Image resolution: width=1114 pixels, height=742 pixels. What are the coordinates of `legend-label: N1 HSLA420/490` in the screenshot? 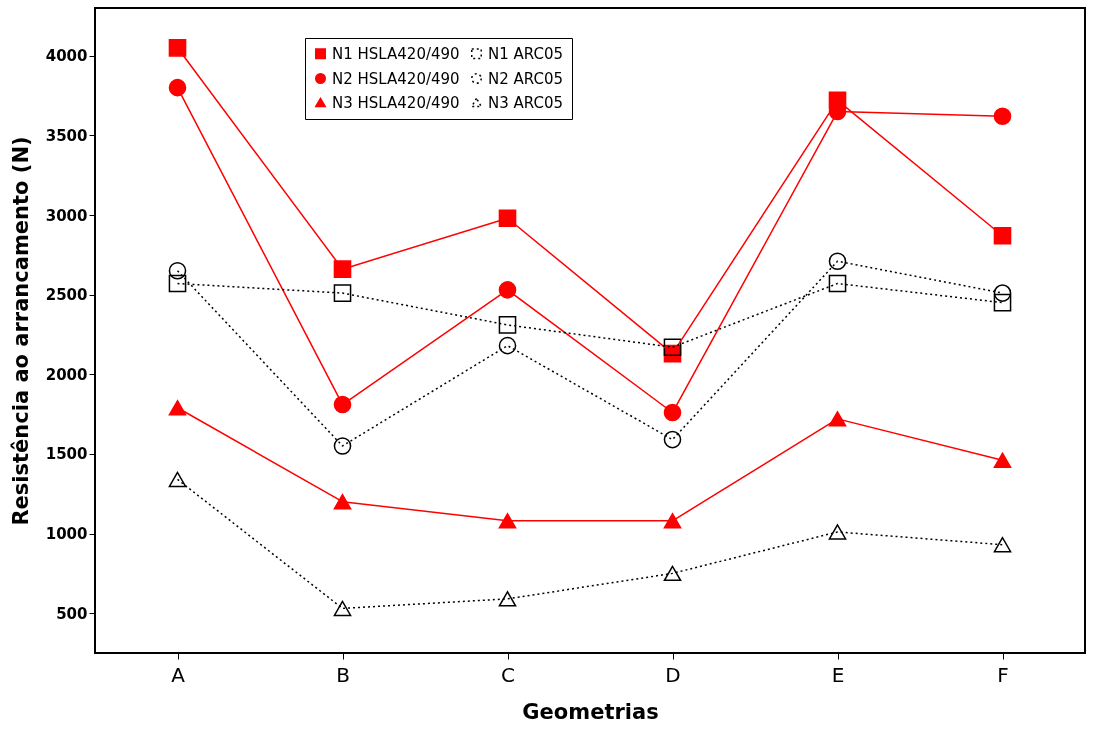 It's located at (396, 53).